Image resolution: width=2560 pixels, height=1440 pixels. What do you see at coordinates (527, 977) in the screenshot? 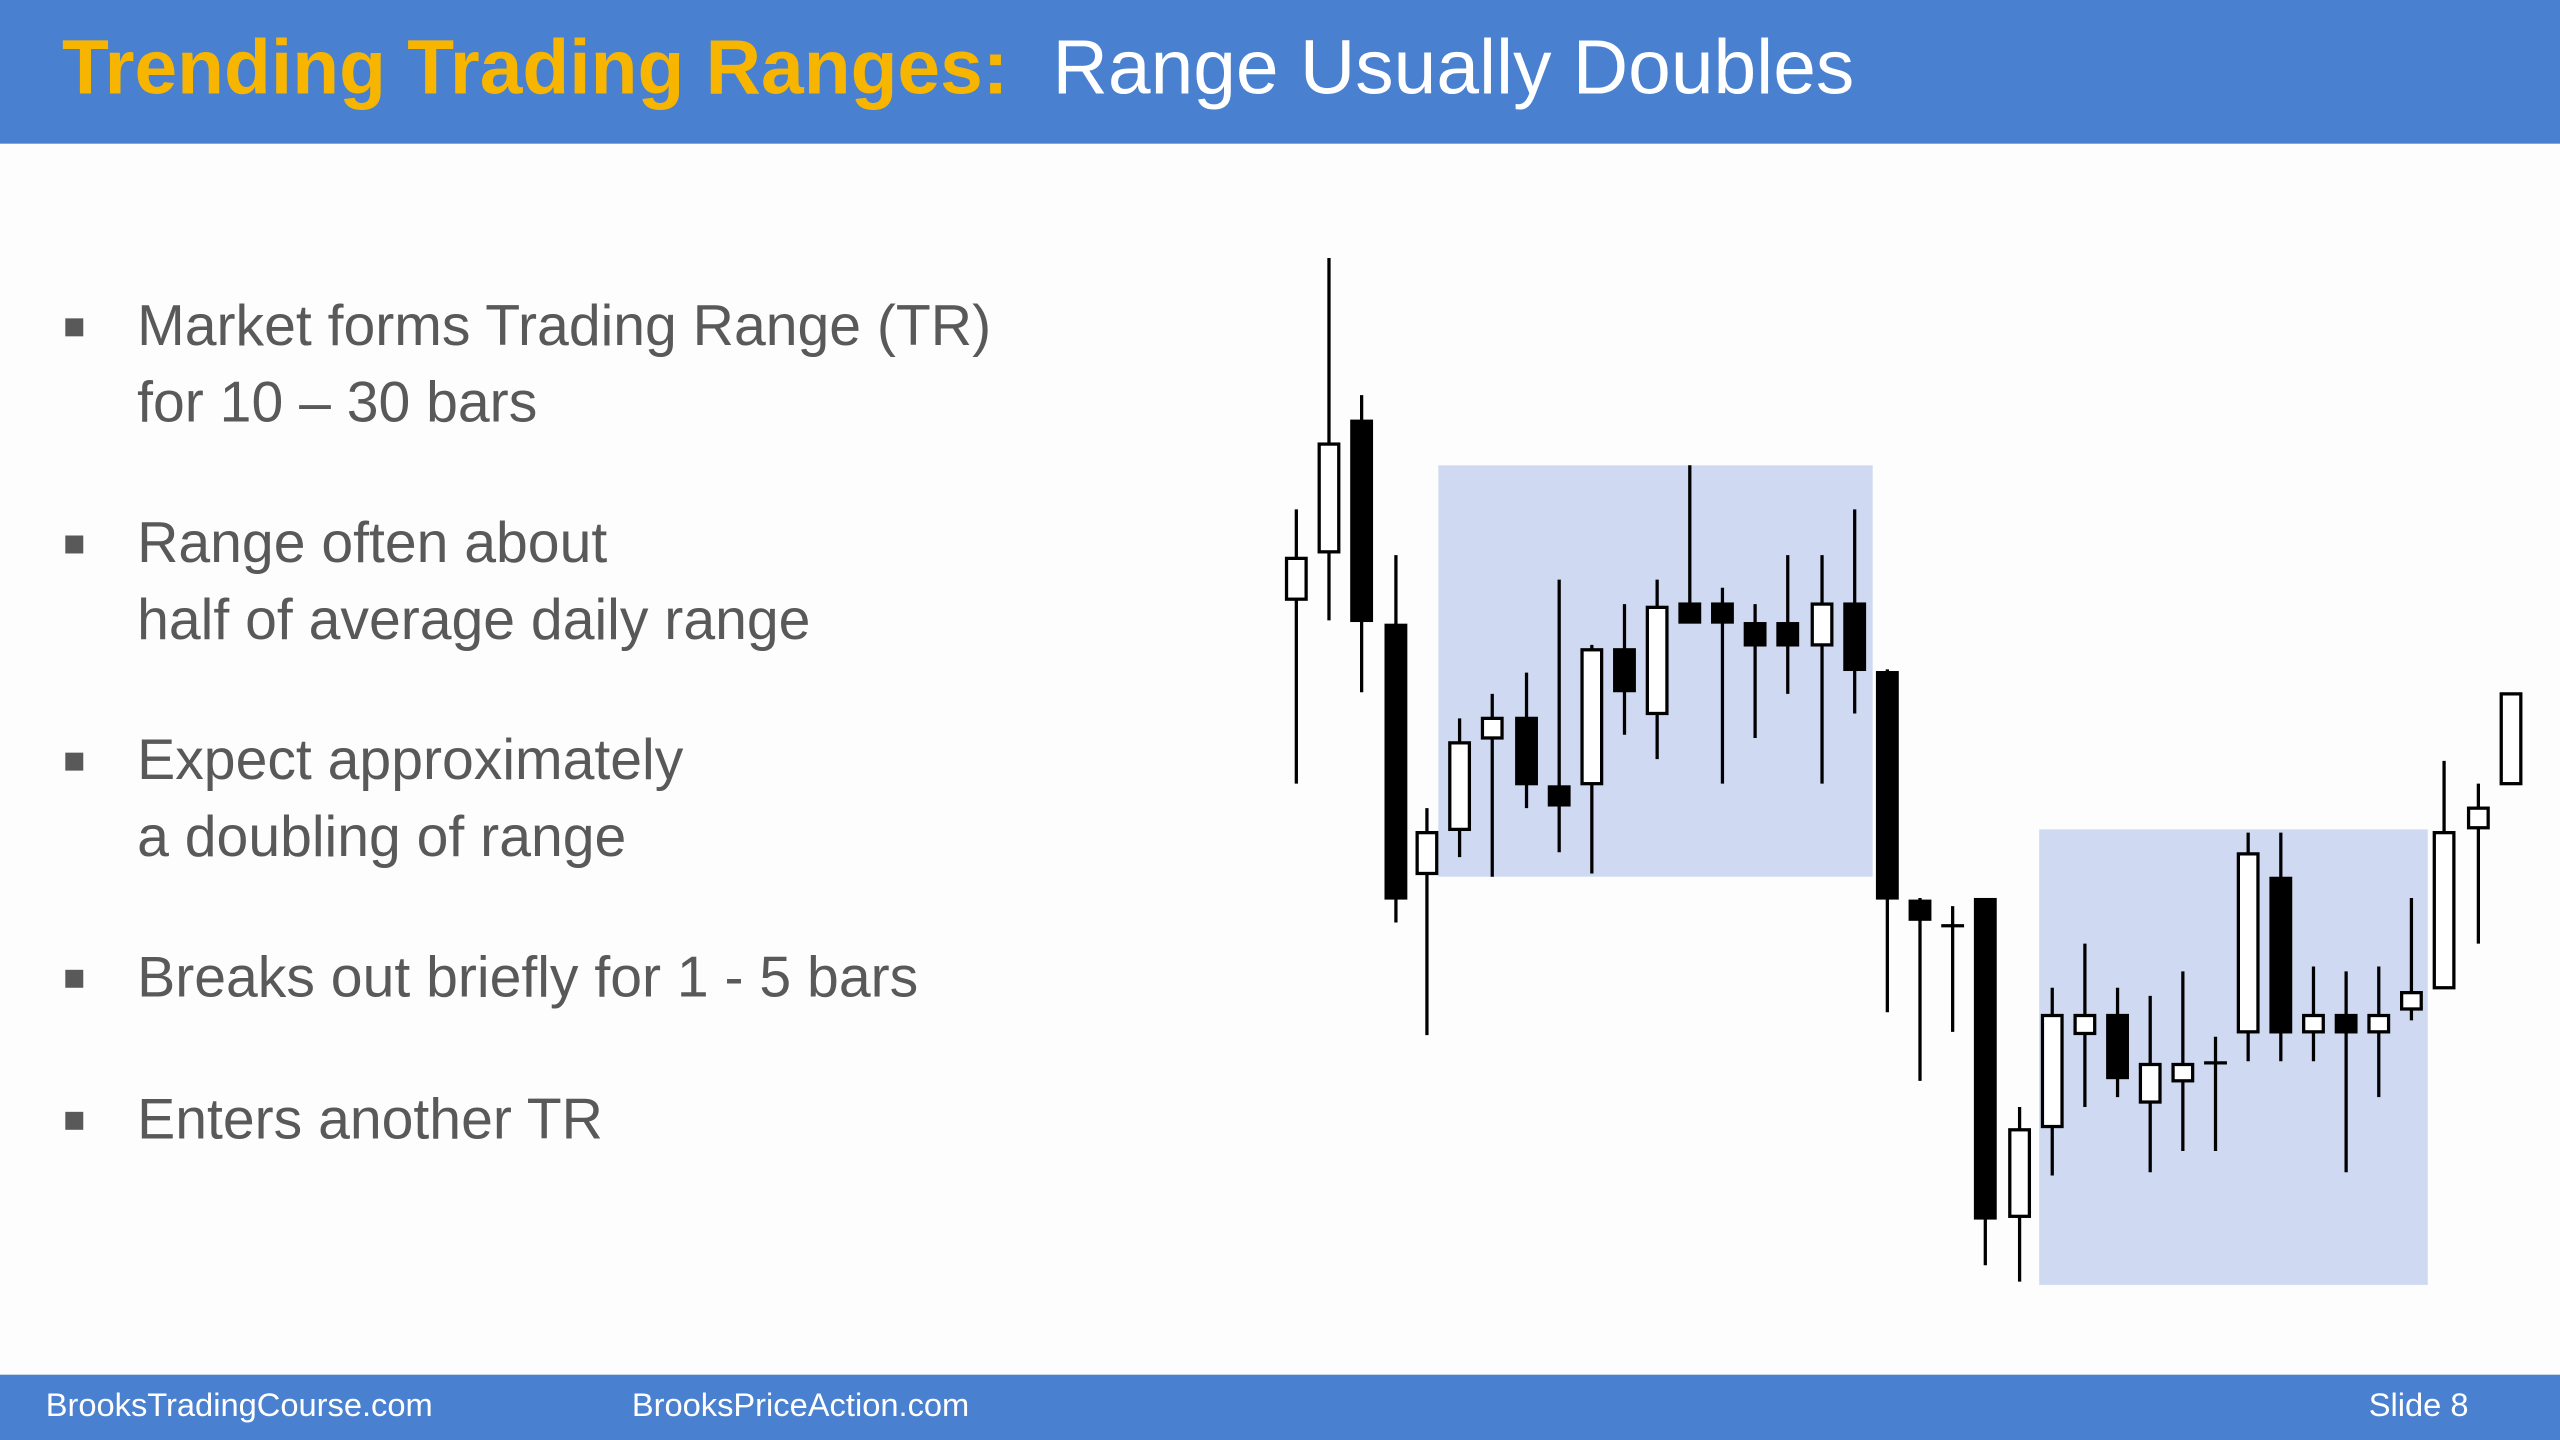
I see `bullet-text: Breaks out briefly for 1 - 5 bars` at bounding box center [527, 977].